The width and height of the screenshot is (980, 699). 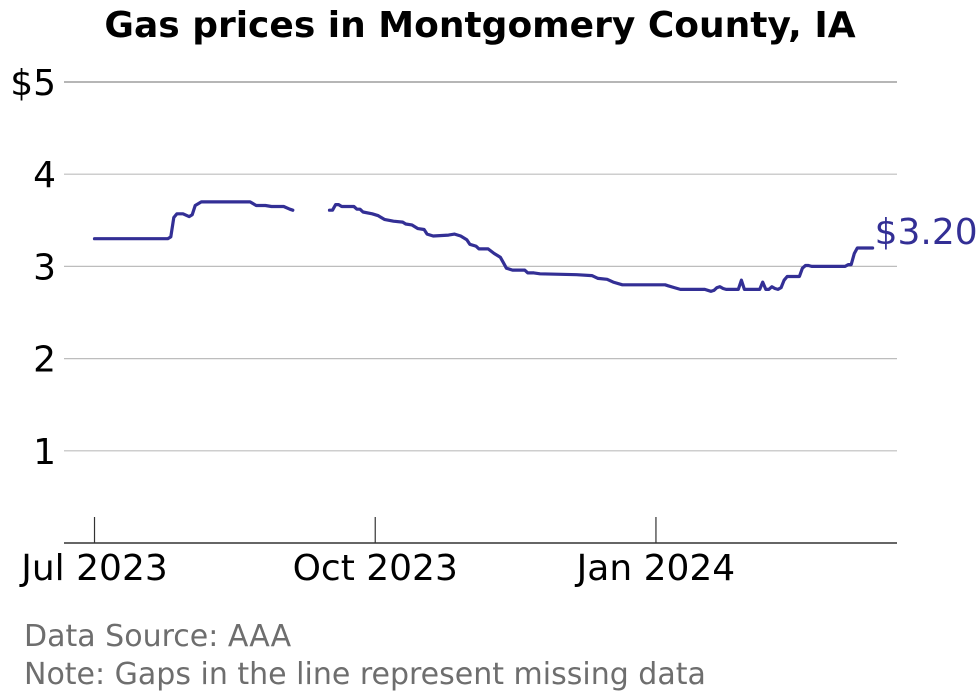 I want to click on y-axis-ticks: $5 4 3 2 1, so click(x=33, y=268).